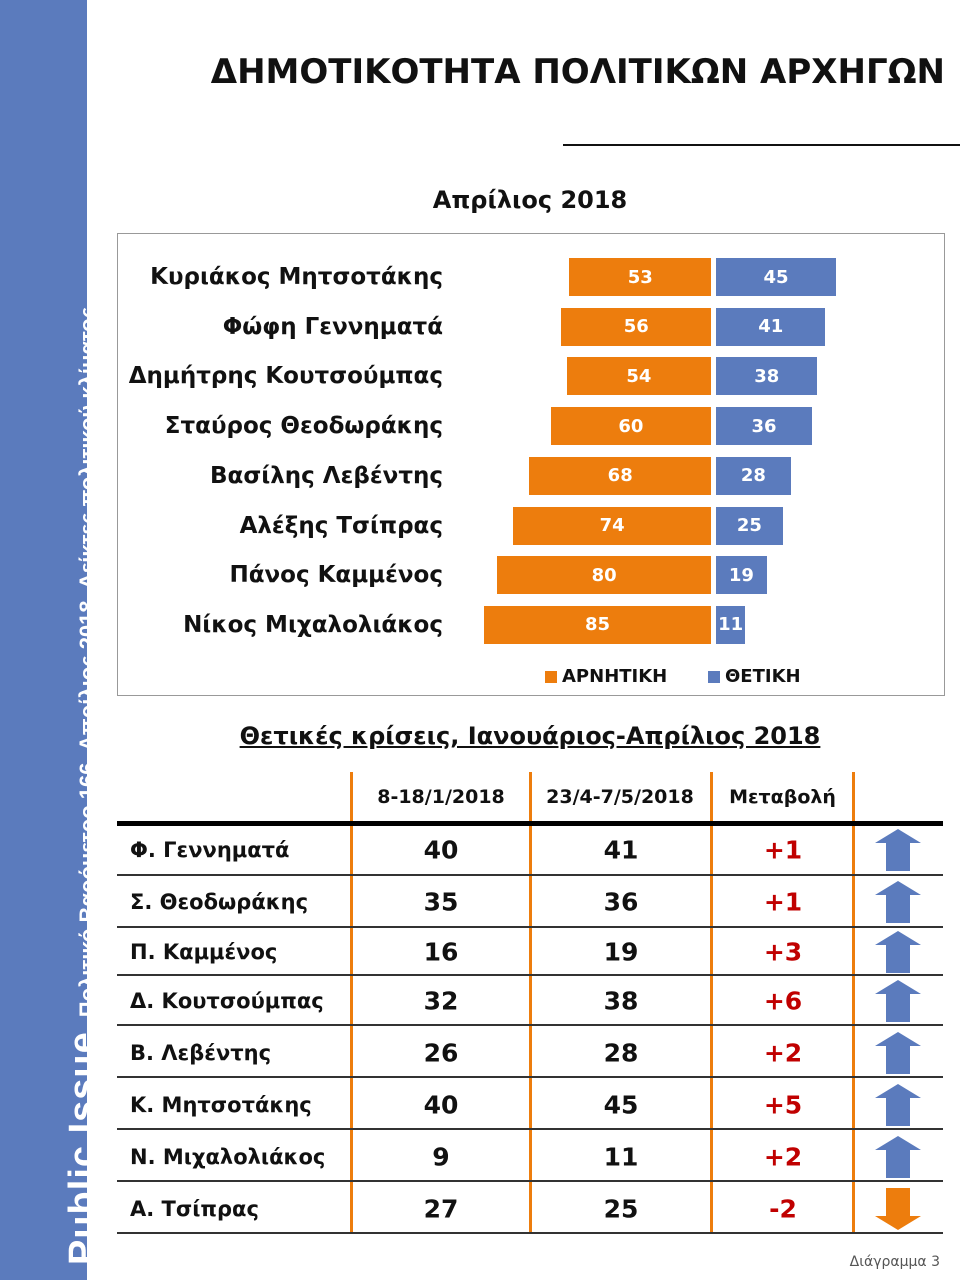  I want to click on figure-label: Διάγραμμα 3, so click(894, 1262).